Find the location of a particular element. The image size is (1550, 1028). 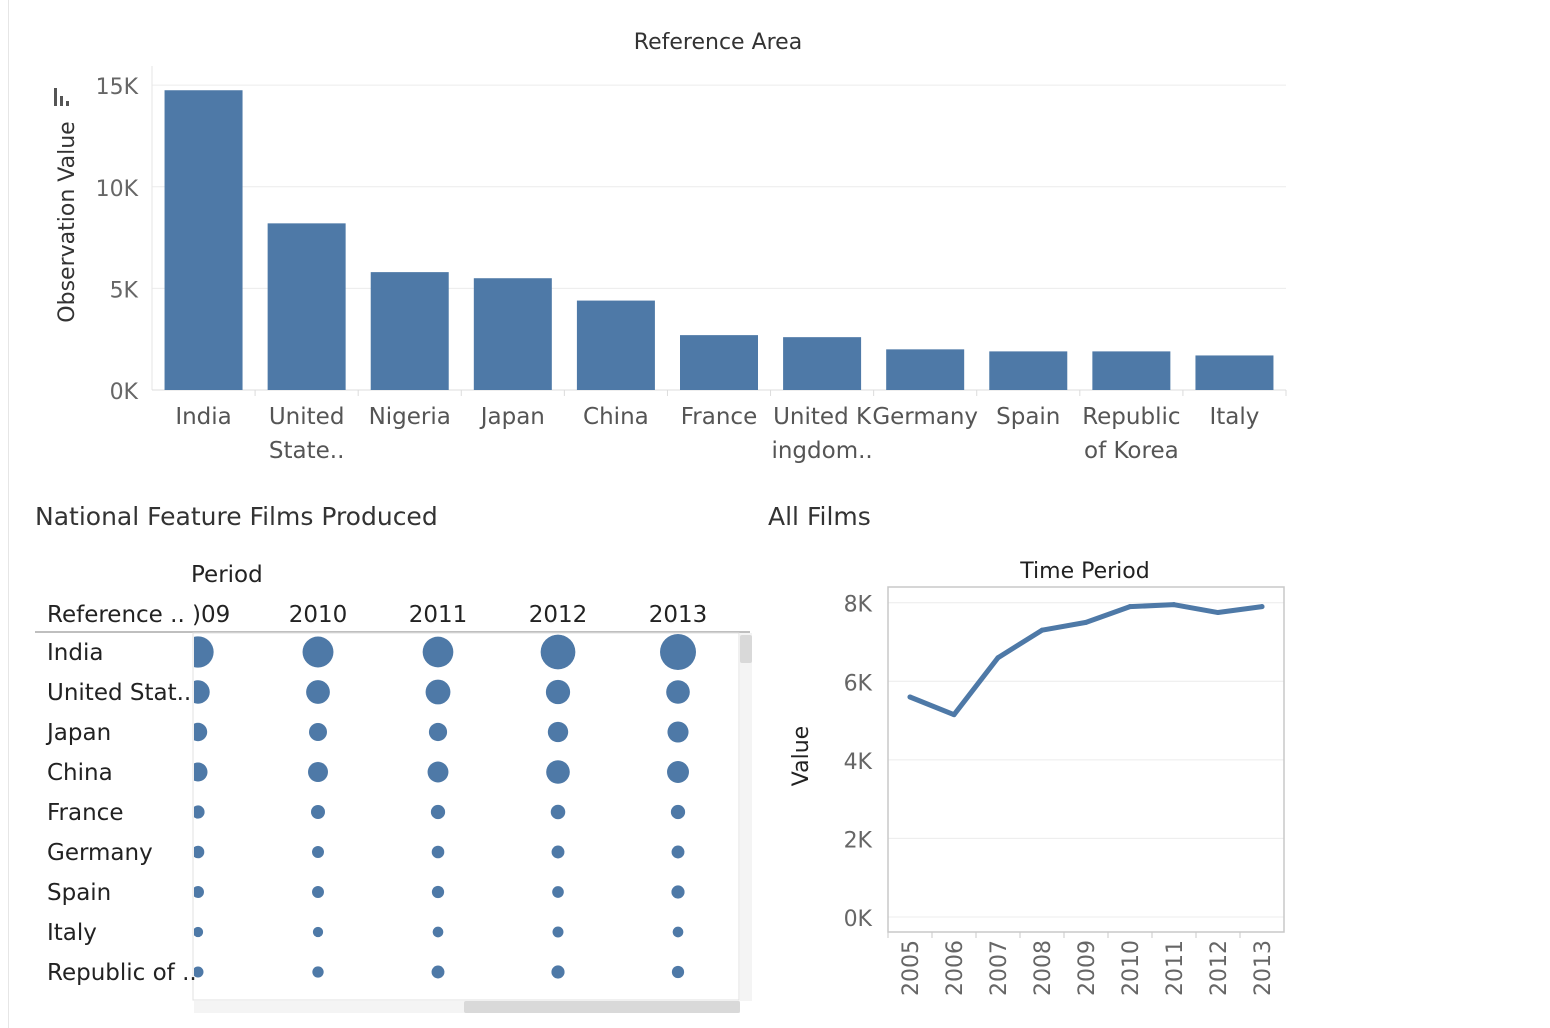

bubble-row-label: Italy is located at coordinates (72, 933).